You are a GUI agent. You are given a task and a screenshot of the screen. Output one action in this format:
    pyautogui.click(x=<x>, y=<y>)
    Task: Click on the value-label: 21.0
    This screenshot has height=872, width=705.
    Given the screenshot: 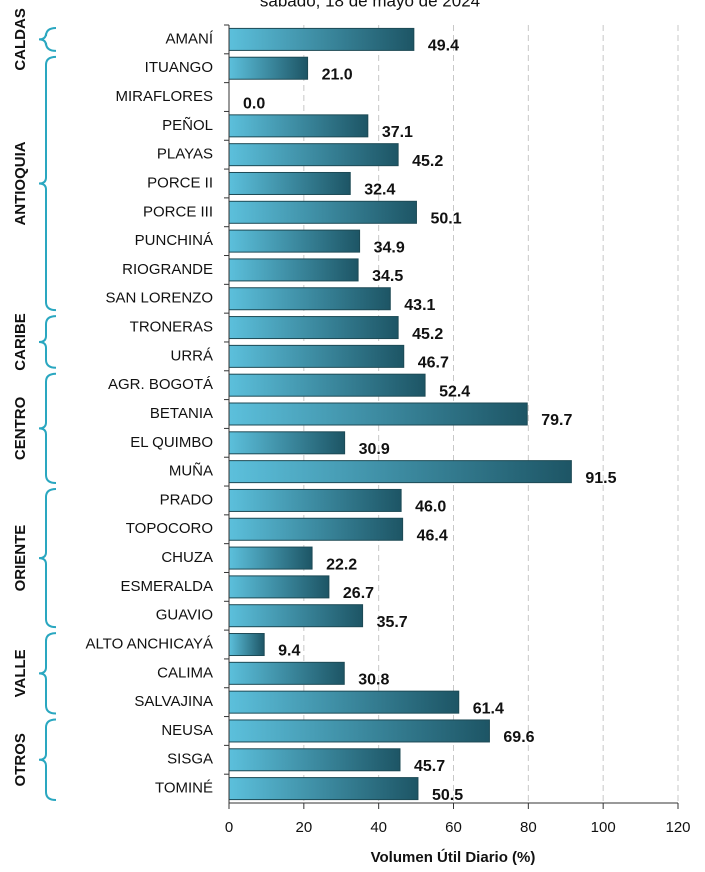 What is the action you would take?
    pyautogui.click(x=337, y=74)
    